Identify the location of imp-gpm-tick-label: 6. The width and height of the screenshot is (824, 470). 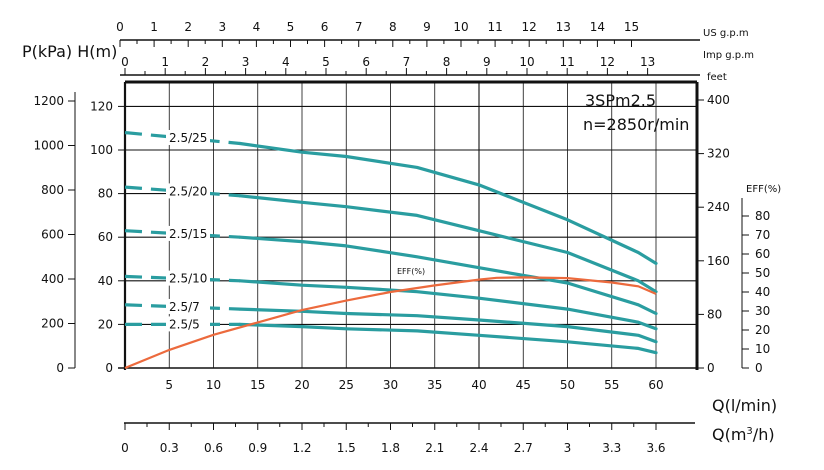
(366, 62).